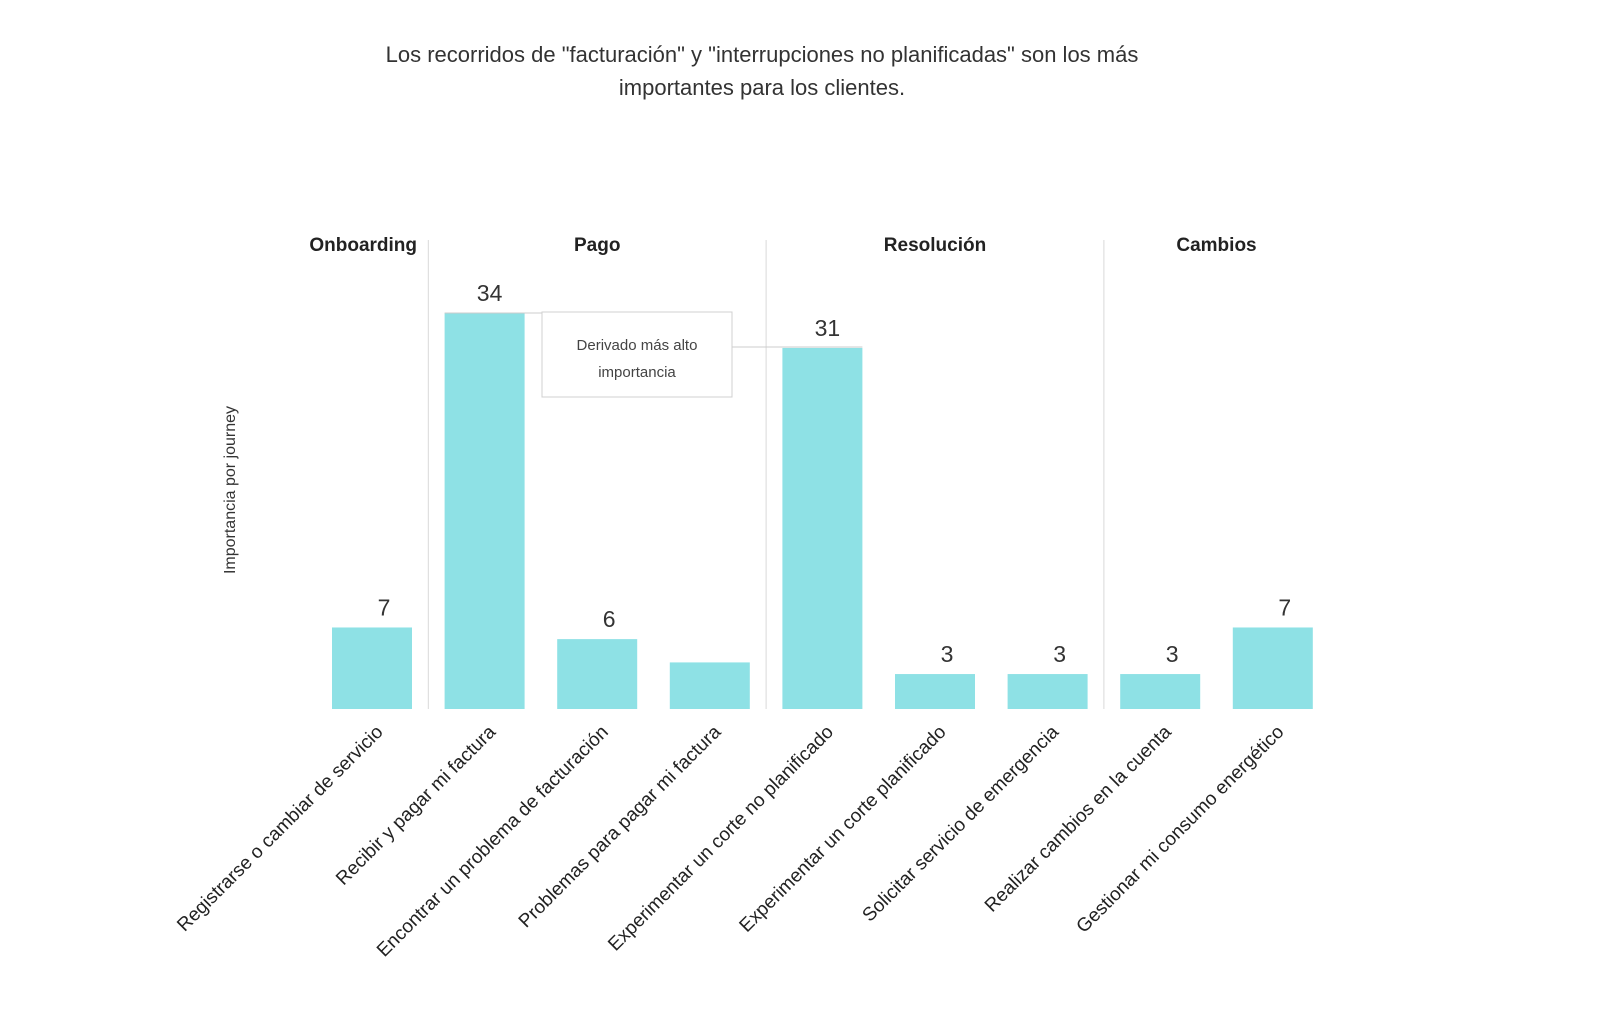 Image resolution: width=1621 pixels, height=1019 pixels. I want to click on group-header-onboarding: Onboarding, so click(363, 245).